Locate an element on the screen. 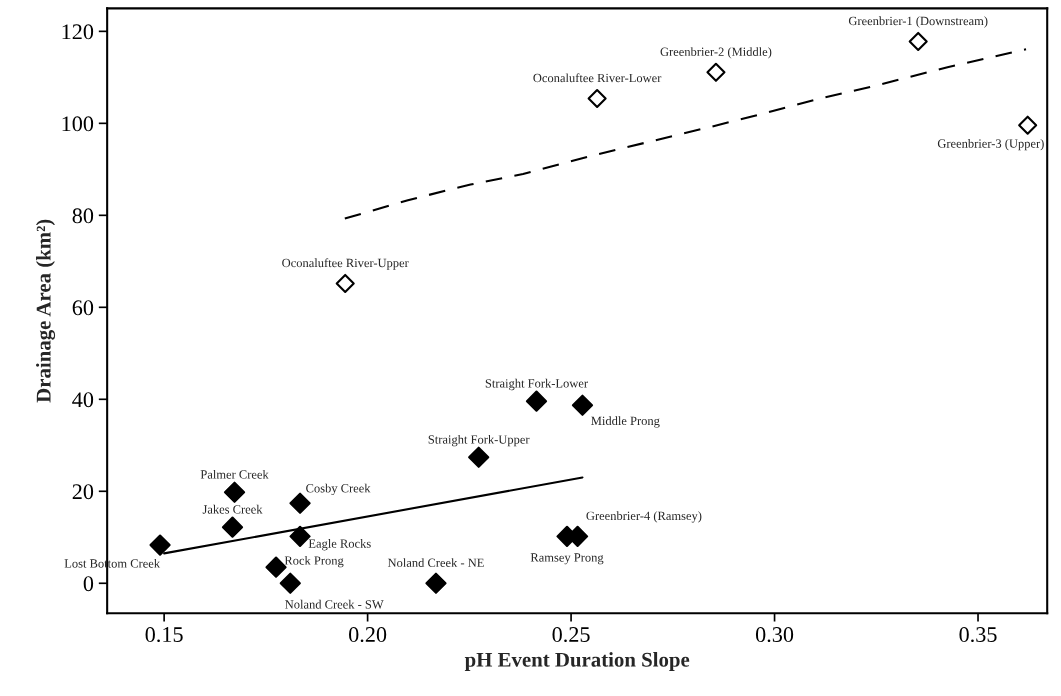 This screenshot has width=1061, height=696. y-axis-title: Drainage Area (km²) is located at coordinates (46, 311).